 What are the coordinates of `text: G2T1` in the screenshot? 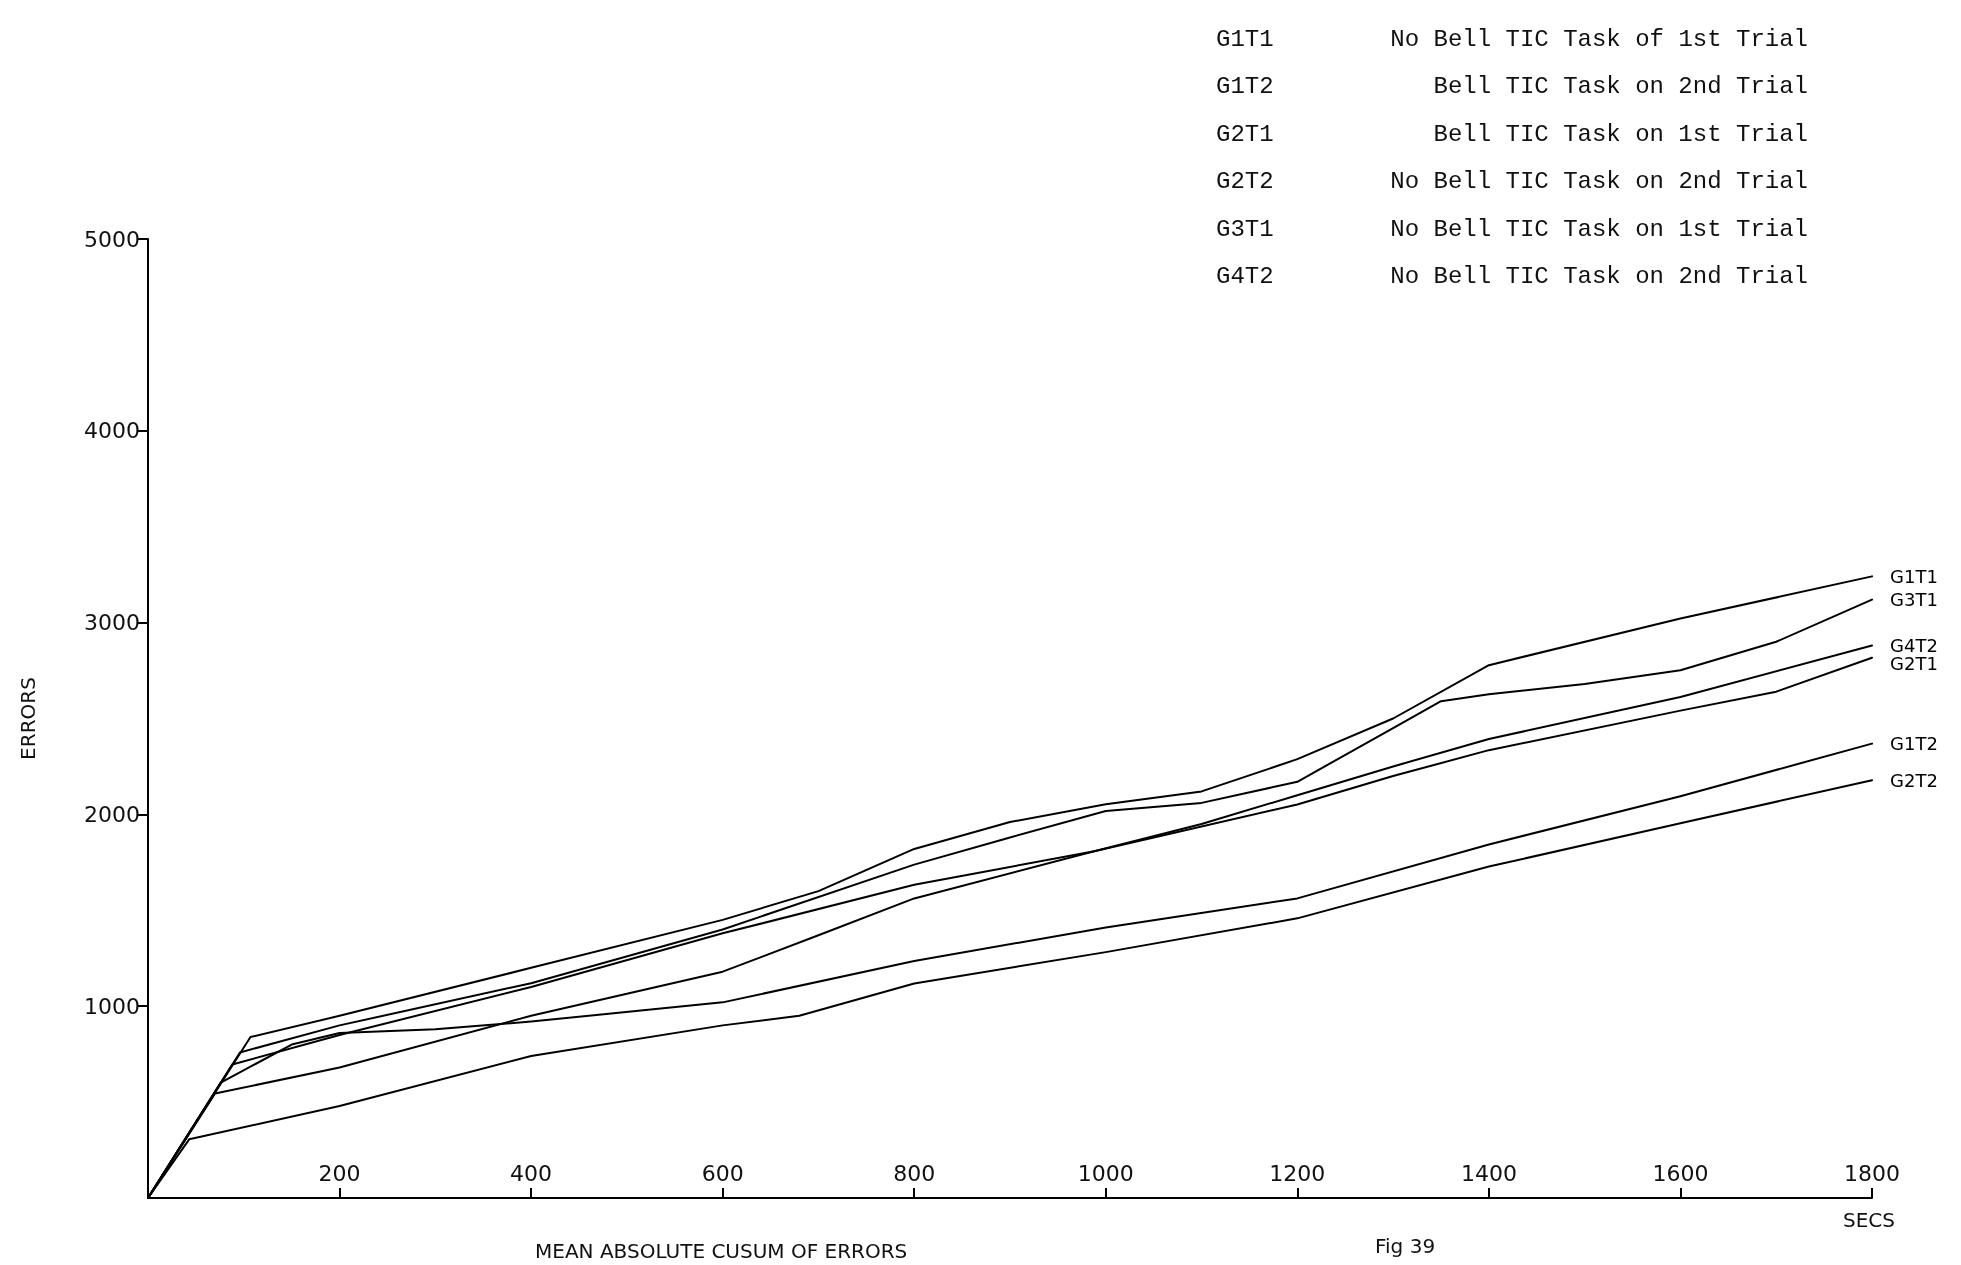 It's located at (1245, 134).